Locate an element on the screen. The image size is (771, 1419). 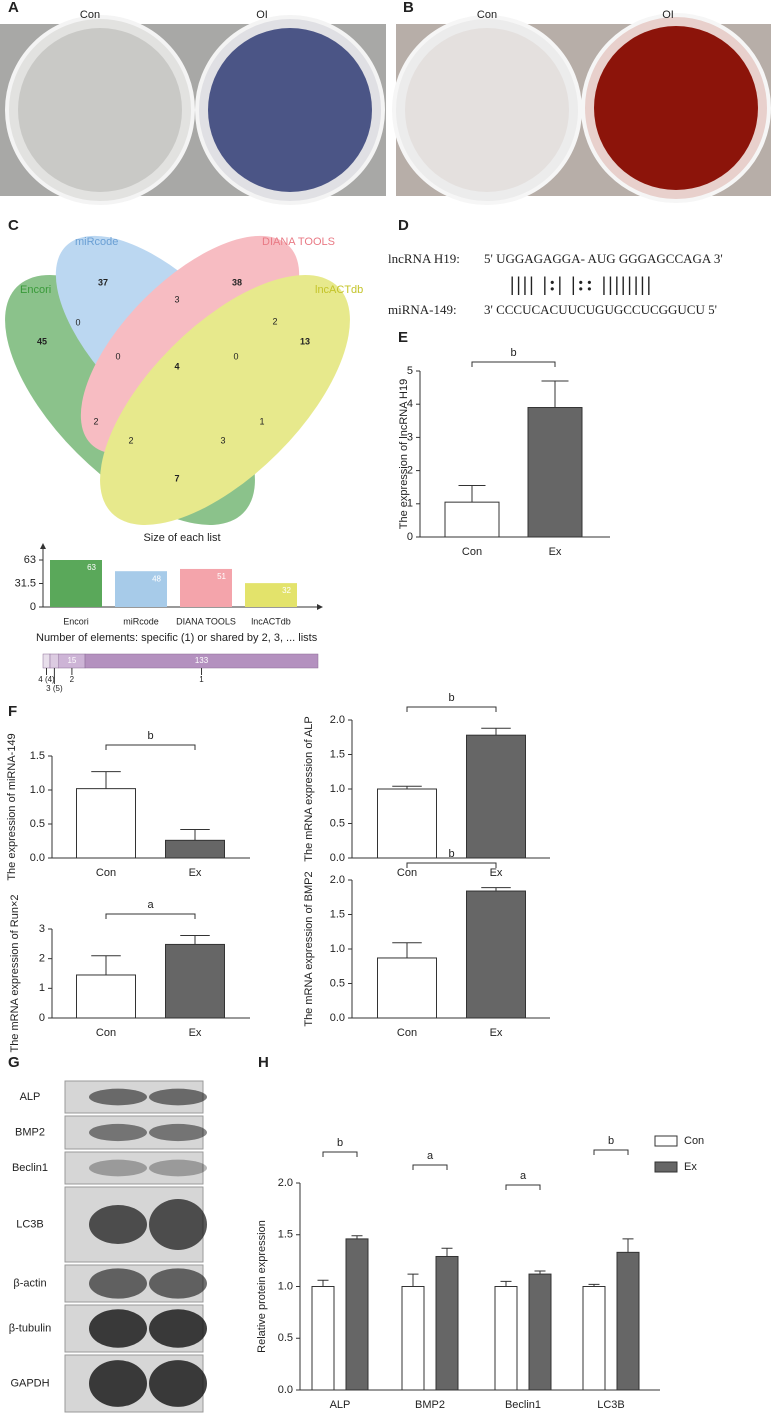
blot-strip is located at coordinates (134, 1168).